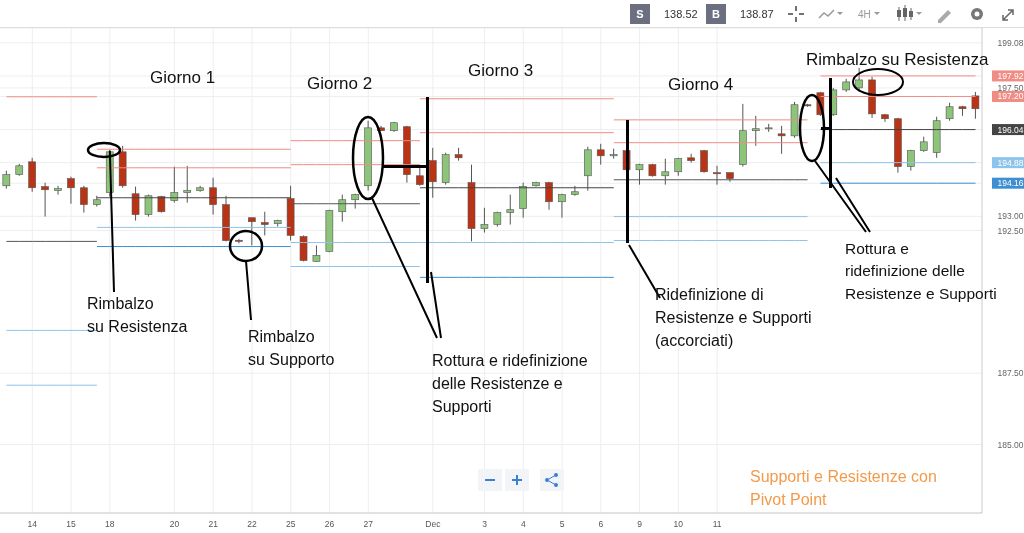 The width and height of the screenshot is (1024, 533). Describe the element at coordinates (716, 14) in the screenshot. I see `text: B` at that location.